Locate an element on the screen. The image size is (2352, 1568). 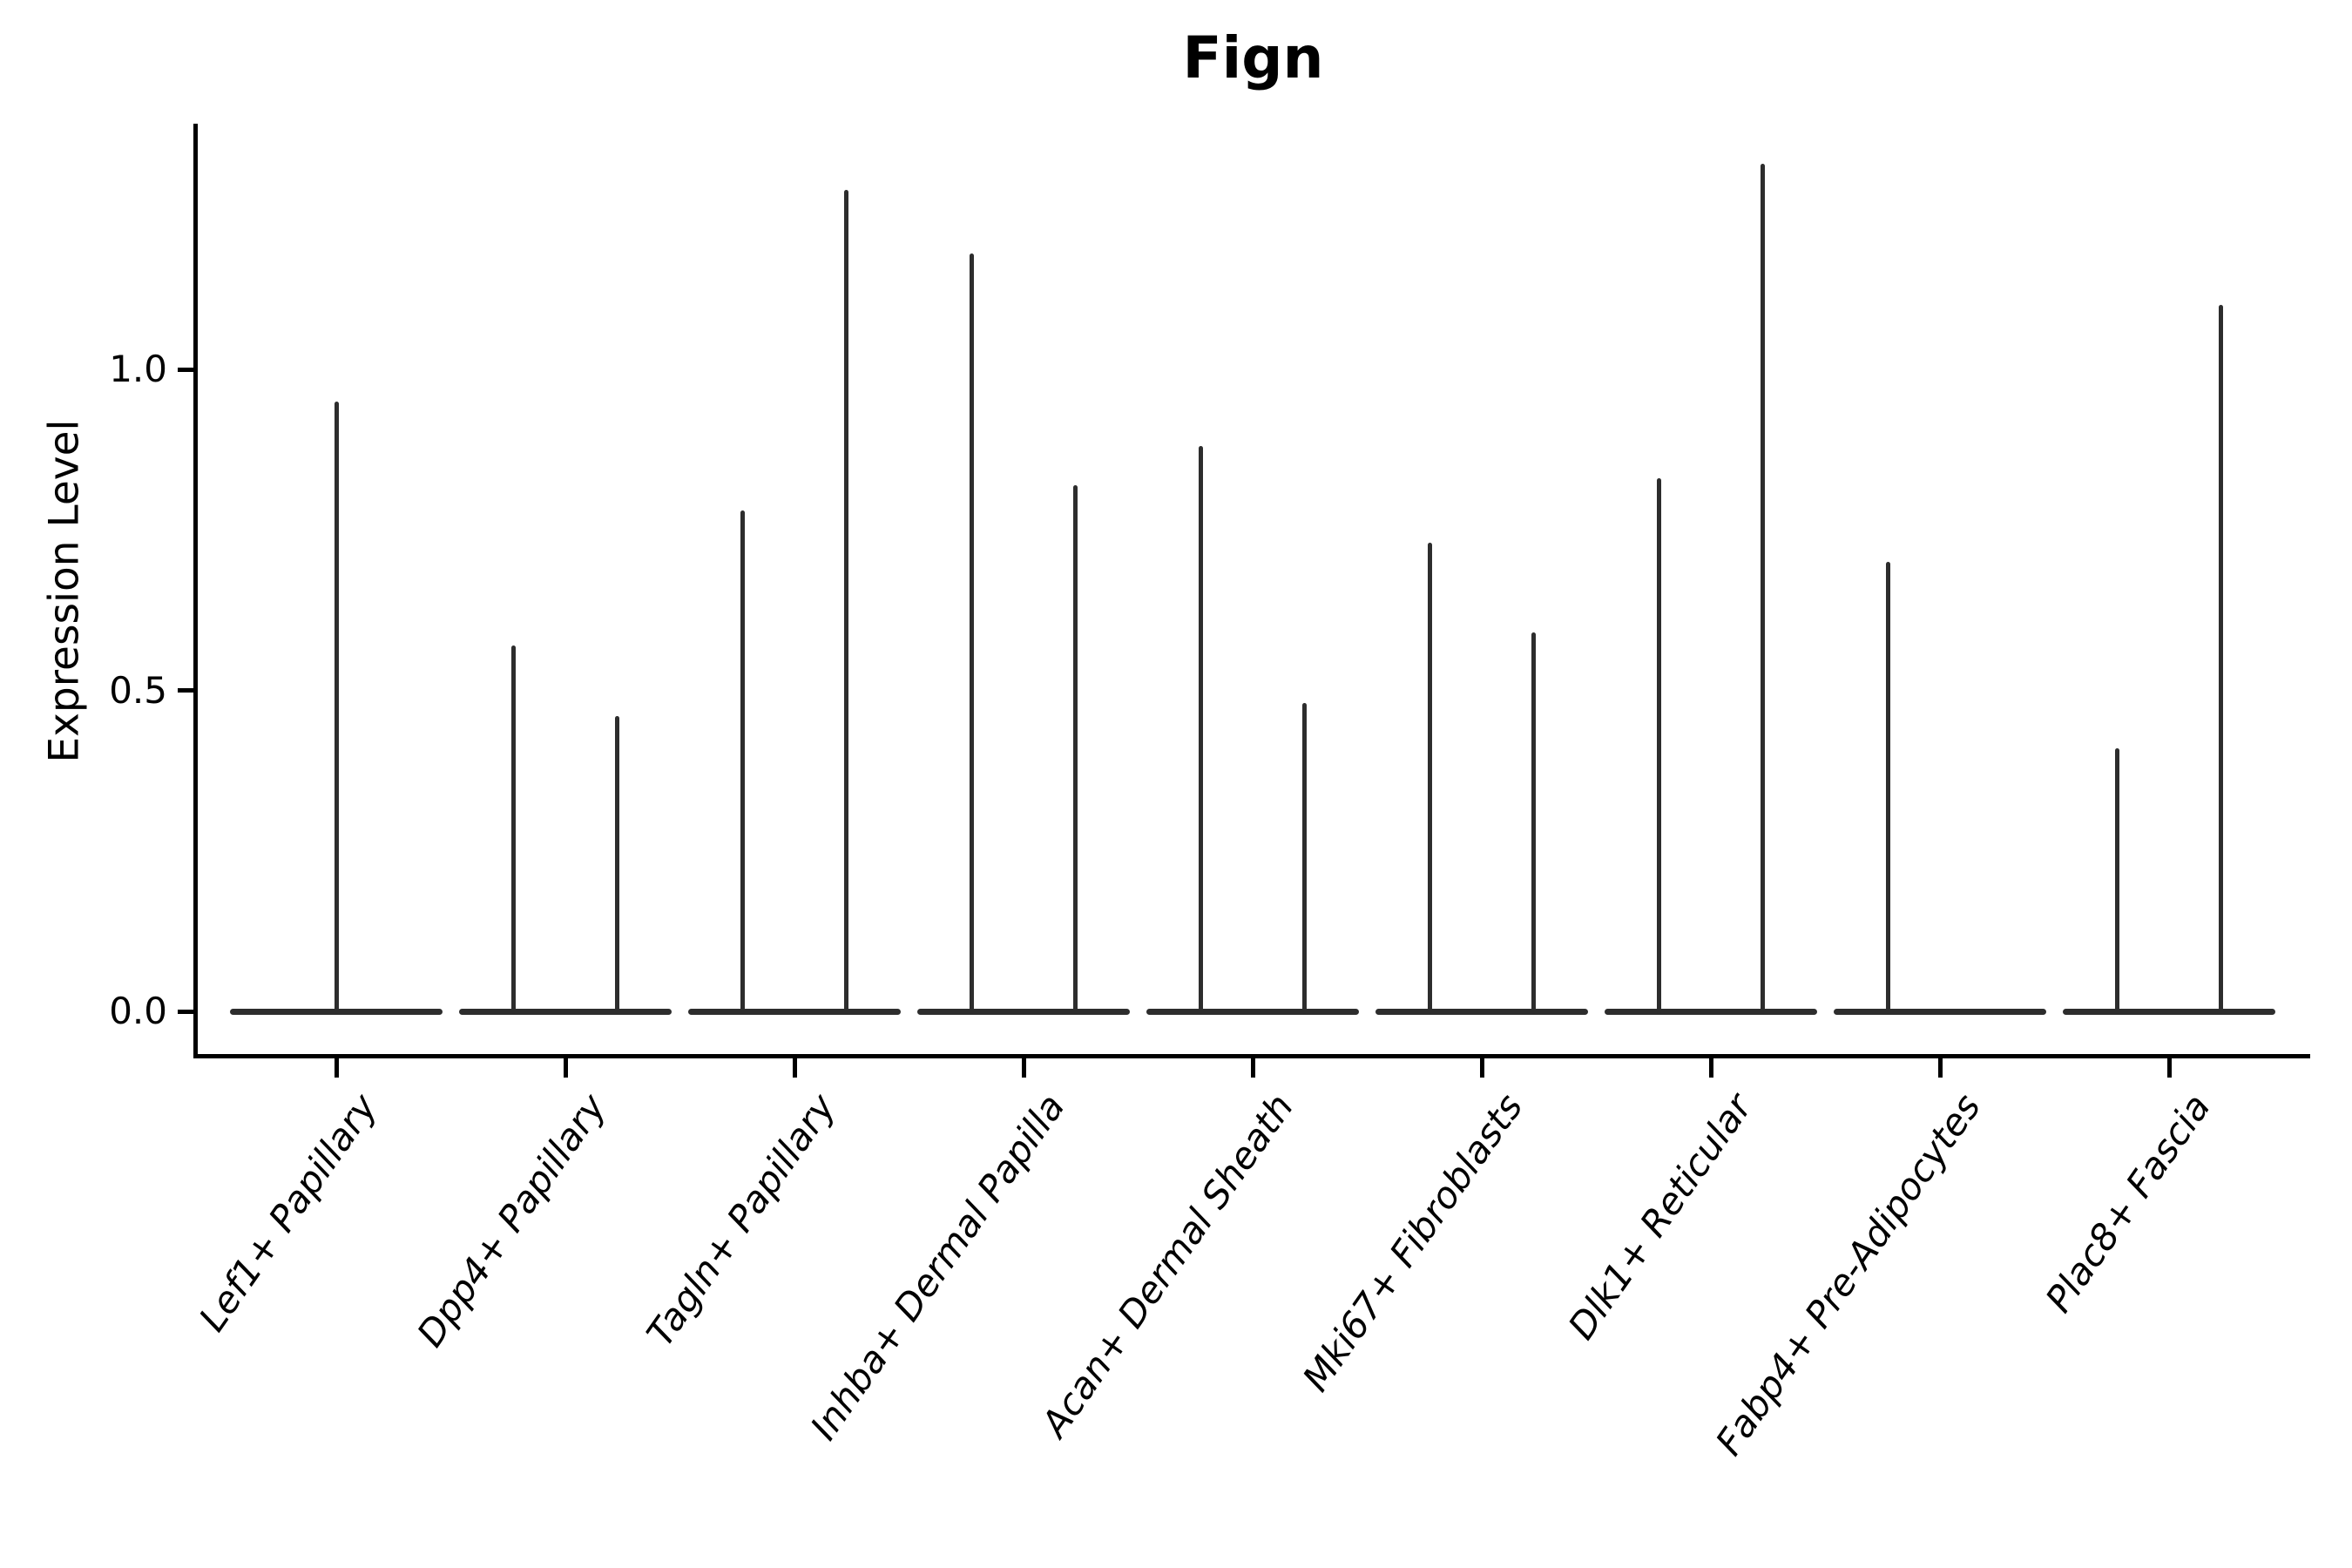
chart-title: Fign is located at coordinates (1253, 58).